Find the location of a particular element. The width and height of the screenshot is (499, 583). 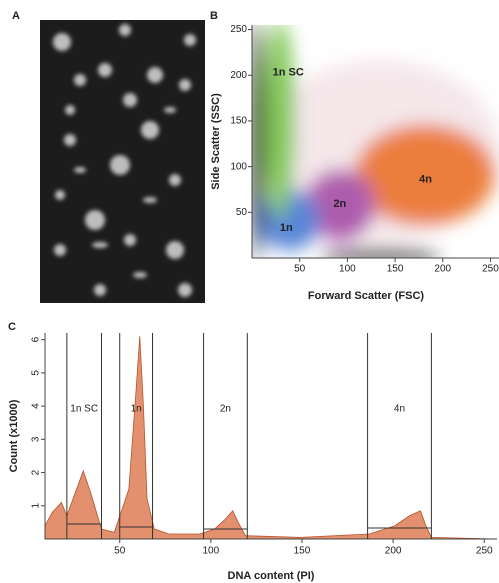

y-tick-label: 1 is located at coordinates (36, 506).